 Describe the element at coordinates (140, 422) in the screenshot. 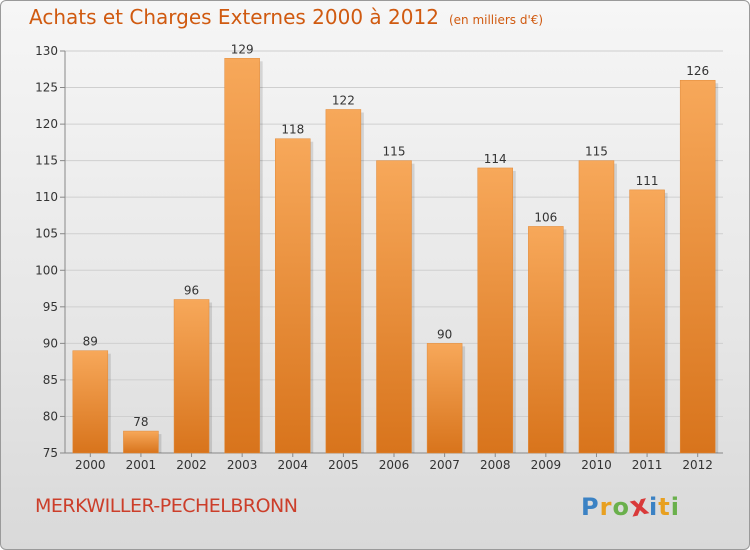

I see `value-label-2001: 78` at that location.